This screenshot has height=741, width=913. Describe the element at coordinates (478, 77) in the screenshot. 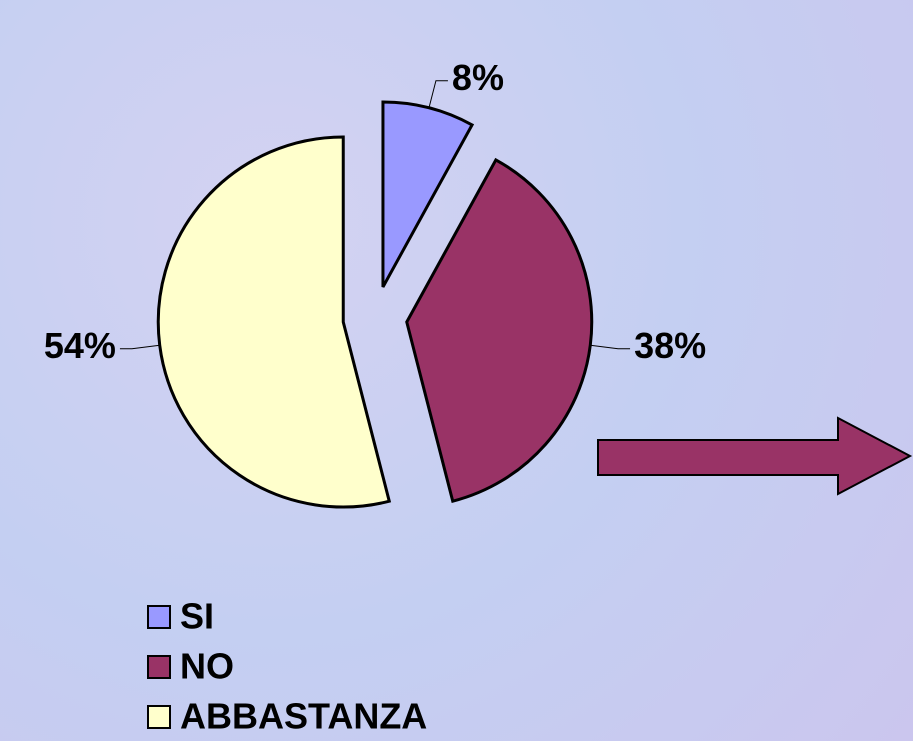

I see `data-label: 8%` at that location.